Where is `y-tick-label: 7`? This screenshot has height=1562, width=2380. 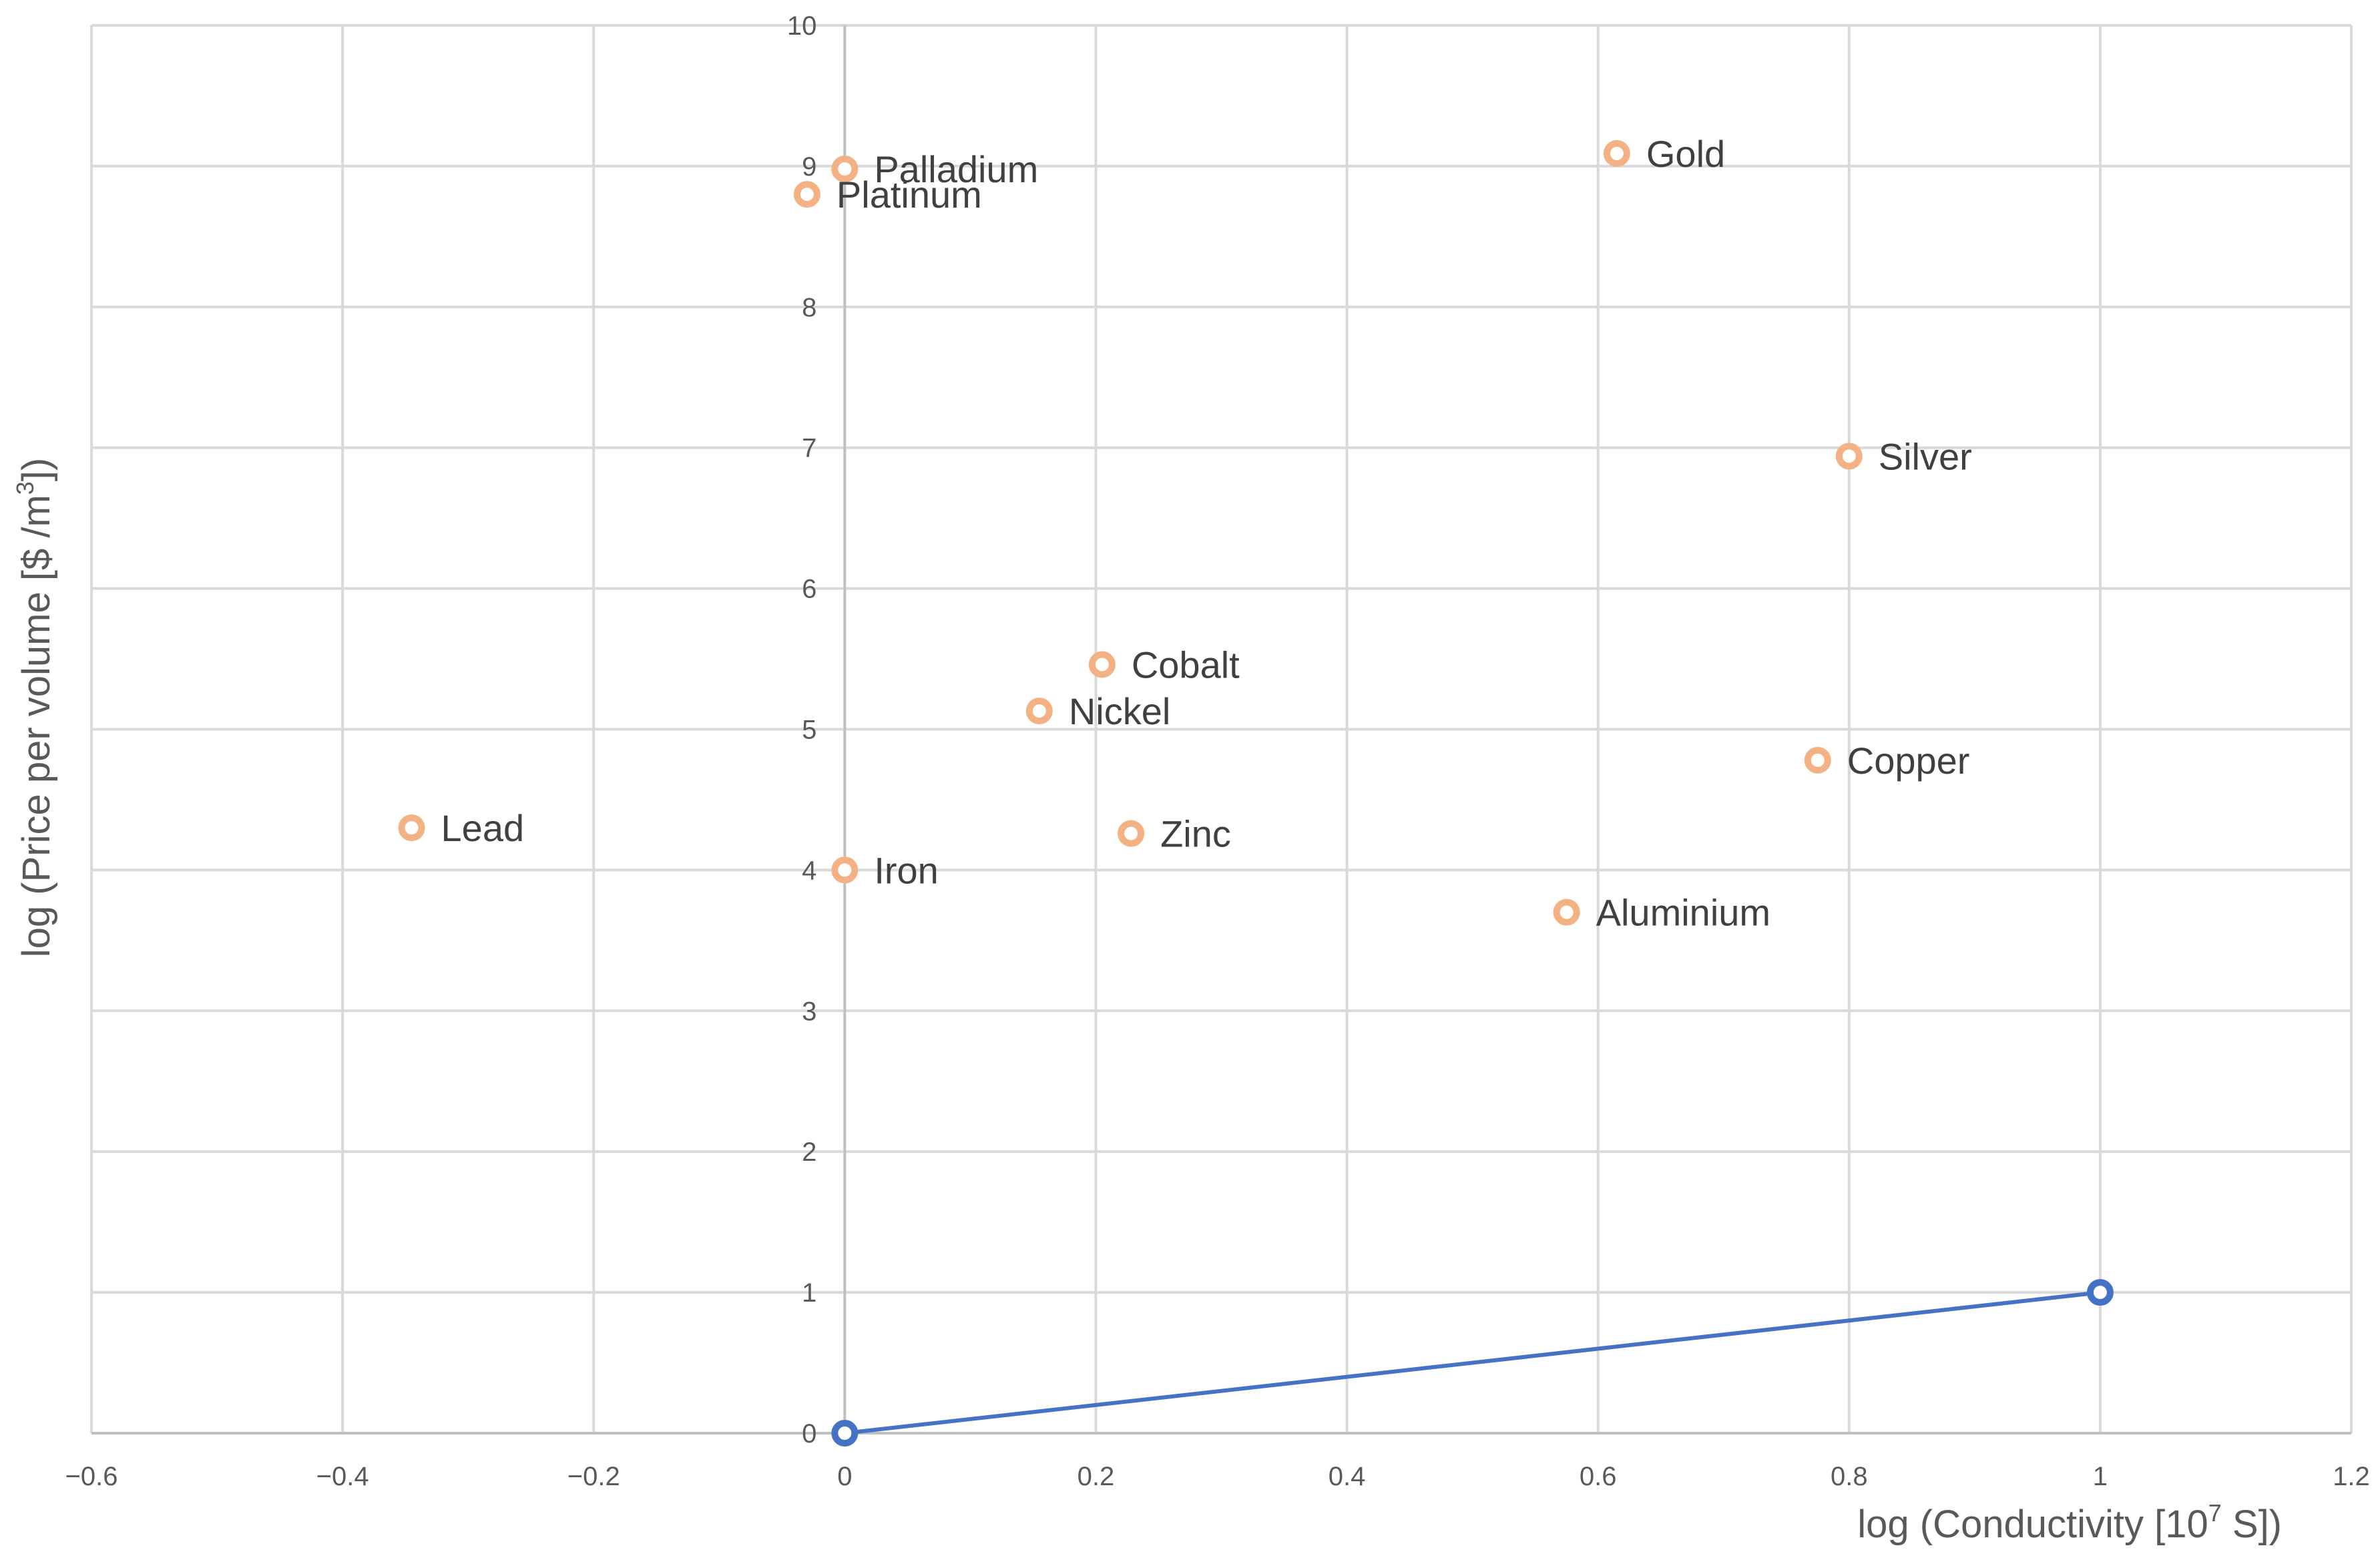 y-tick-label: 7 is located at coordinates (809, 448).